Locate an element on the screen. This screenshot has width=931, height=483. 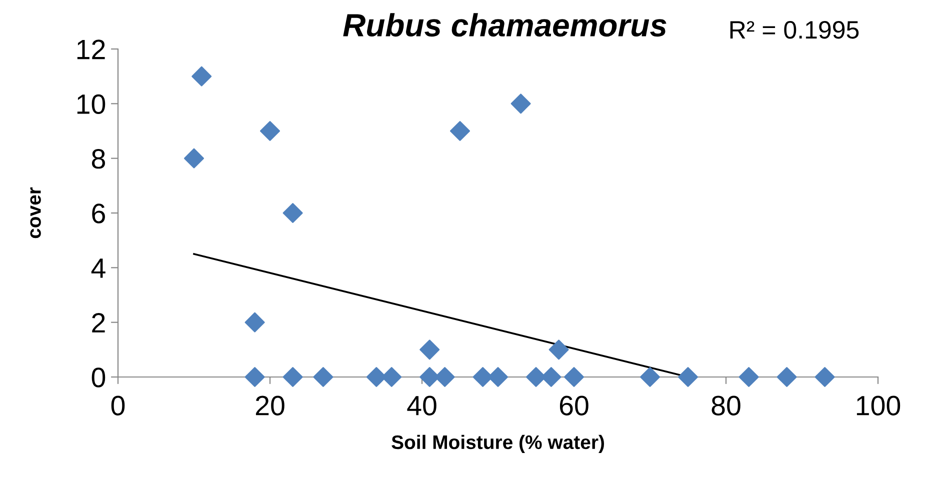
y-tick-label: 4 is located at coordinates (98, 268).